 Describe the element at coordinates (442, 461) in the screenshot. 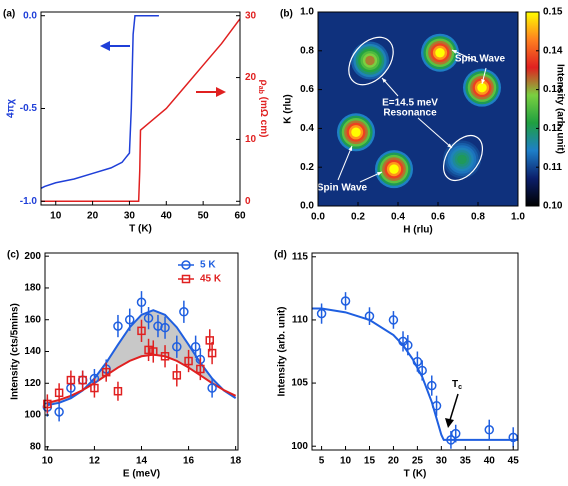

I see `x-tick-label: 30` at that location.